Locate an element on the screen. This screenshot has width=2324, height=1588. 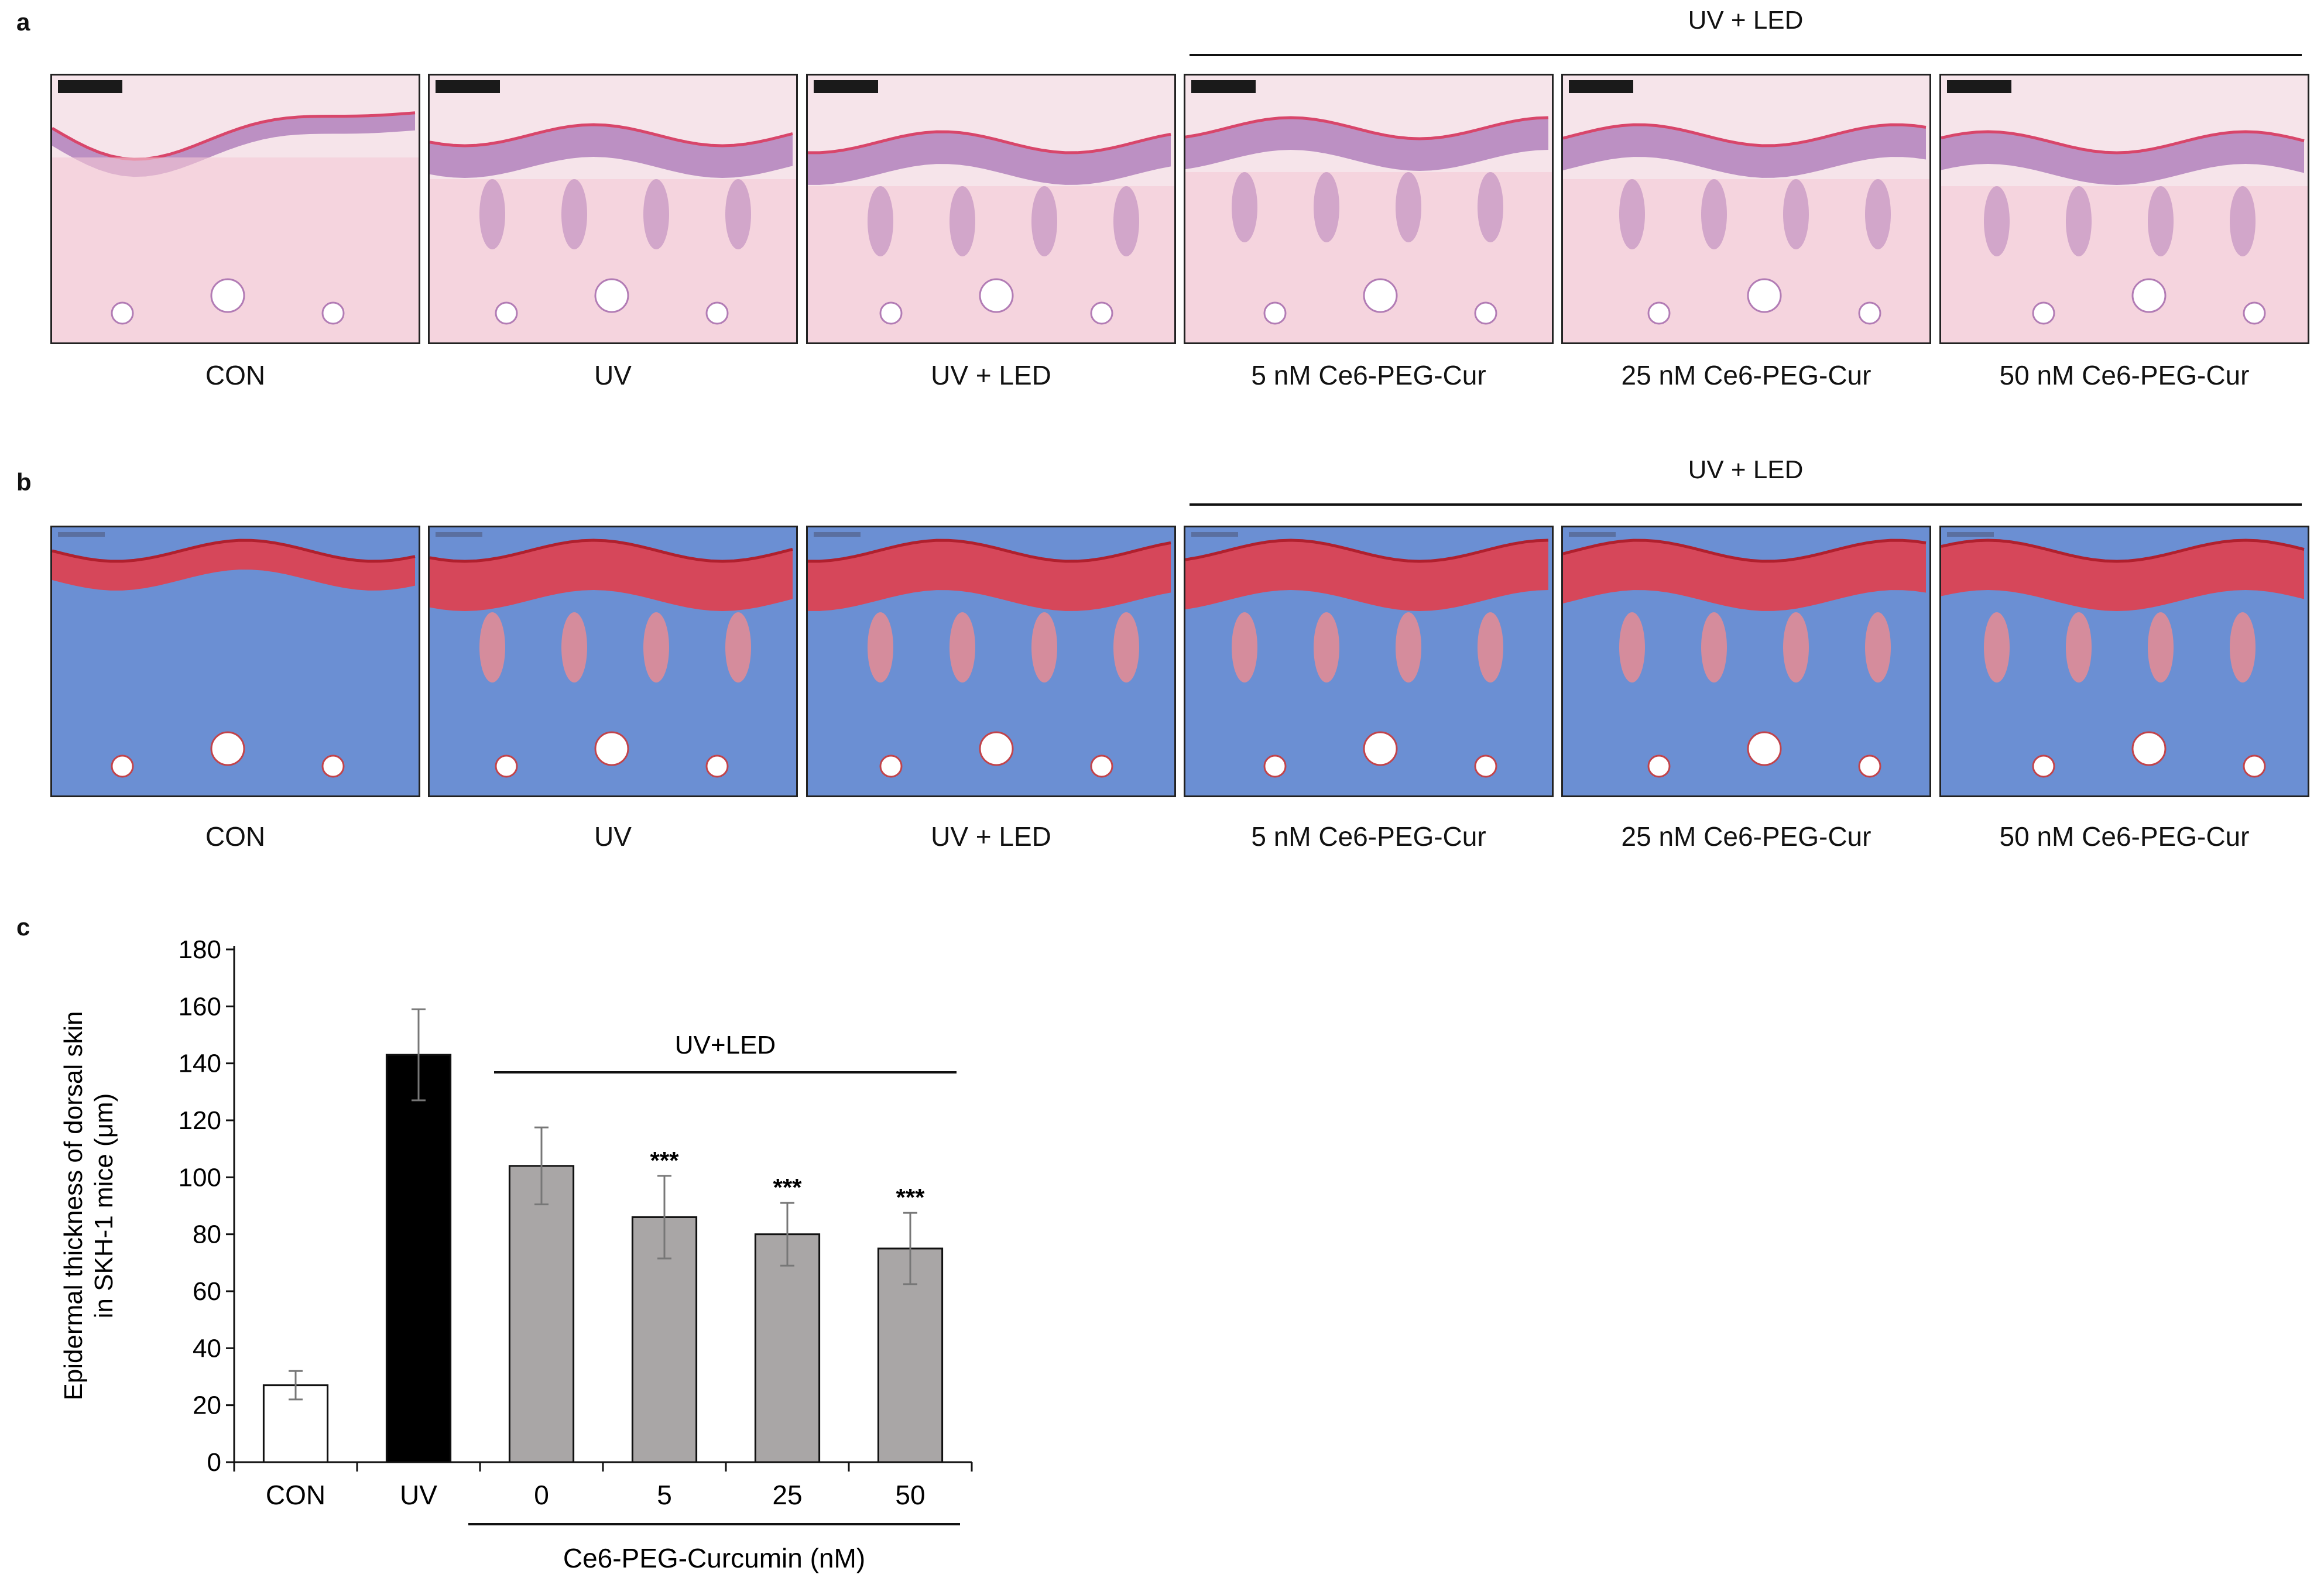
x-tick-label: 0 is located at coordinates (541, 1495).